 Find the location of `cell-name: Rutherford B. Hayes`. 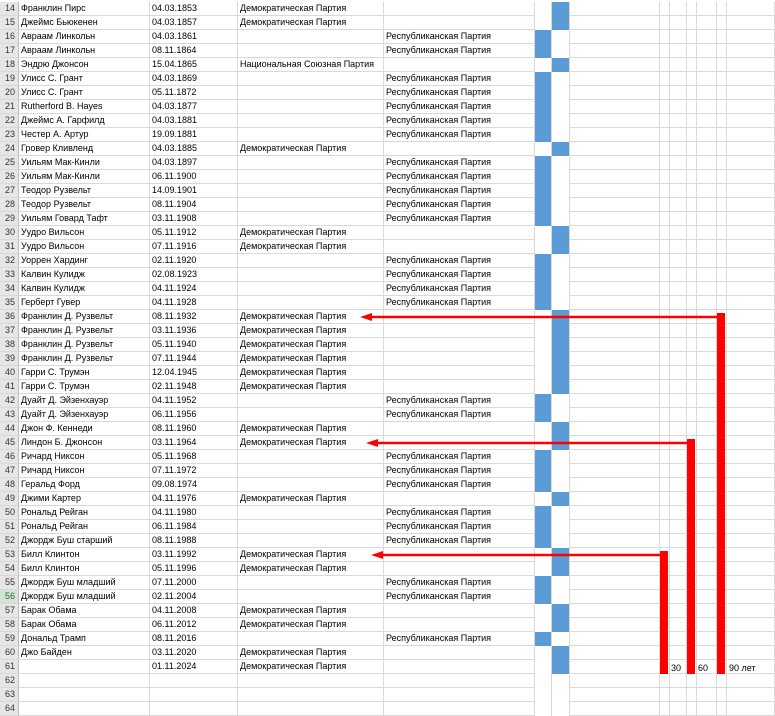

cell-name: Rutherford B. Hayes is located at coordinates (84, 107).